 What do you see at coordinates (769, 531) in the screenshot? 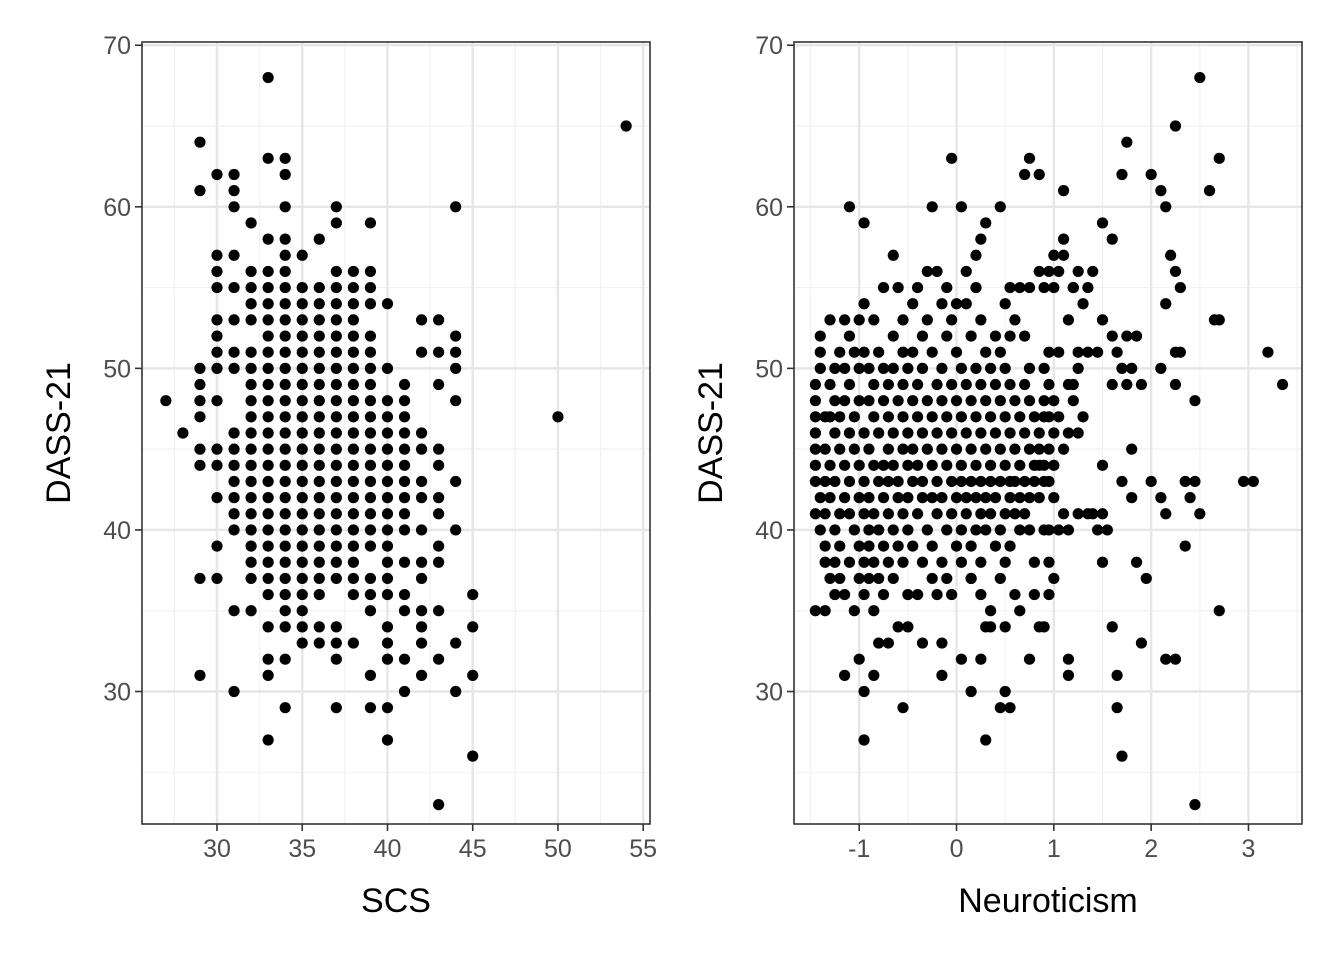
I see `y-tick-label: 40` at bounding box center [769, 531].